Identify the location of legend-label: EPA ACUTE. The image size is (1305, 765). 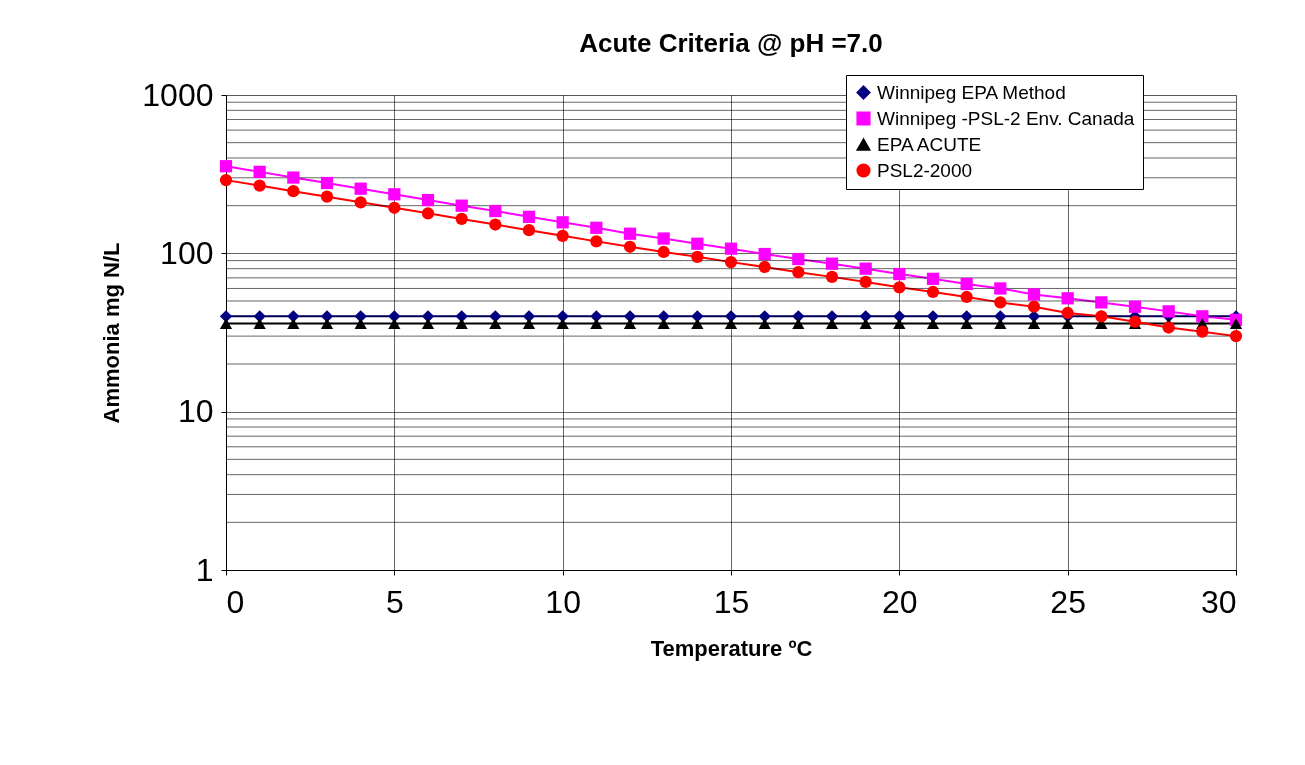
(929, 144).